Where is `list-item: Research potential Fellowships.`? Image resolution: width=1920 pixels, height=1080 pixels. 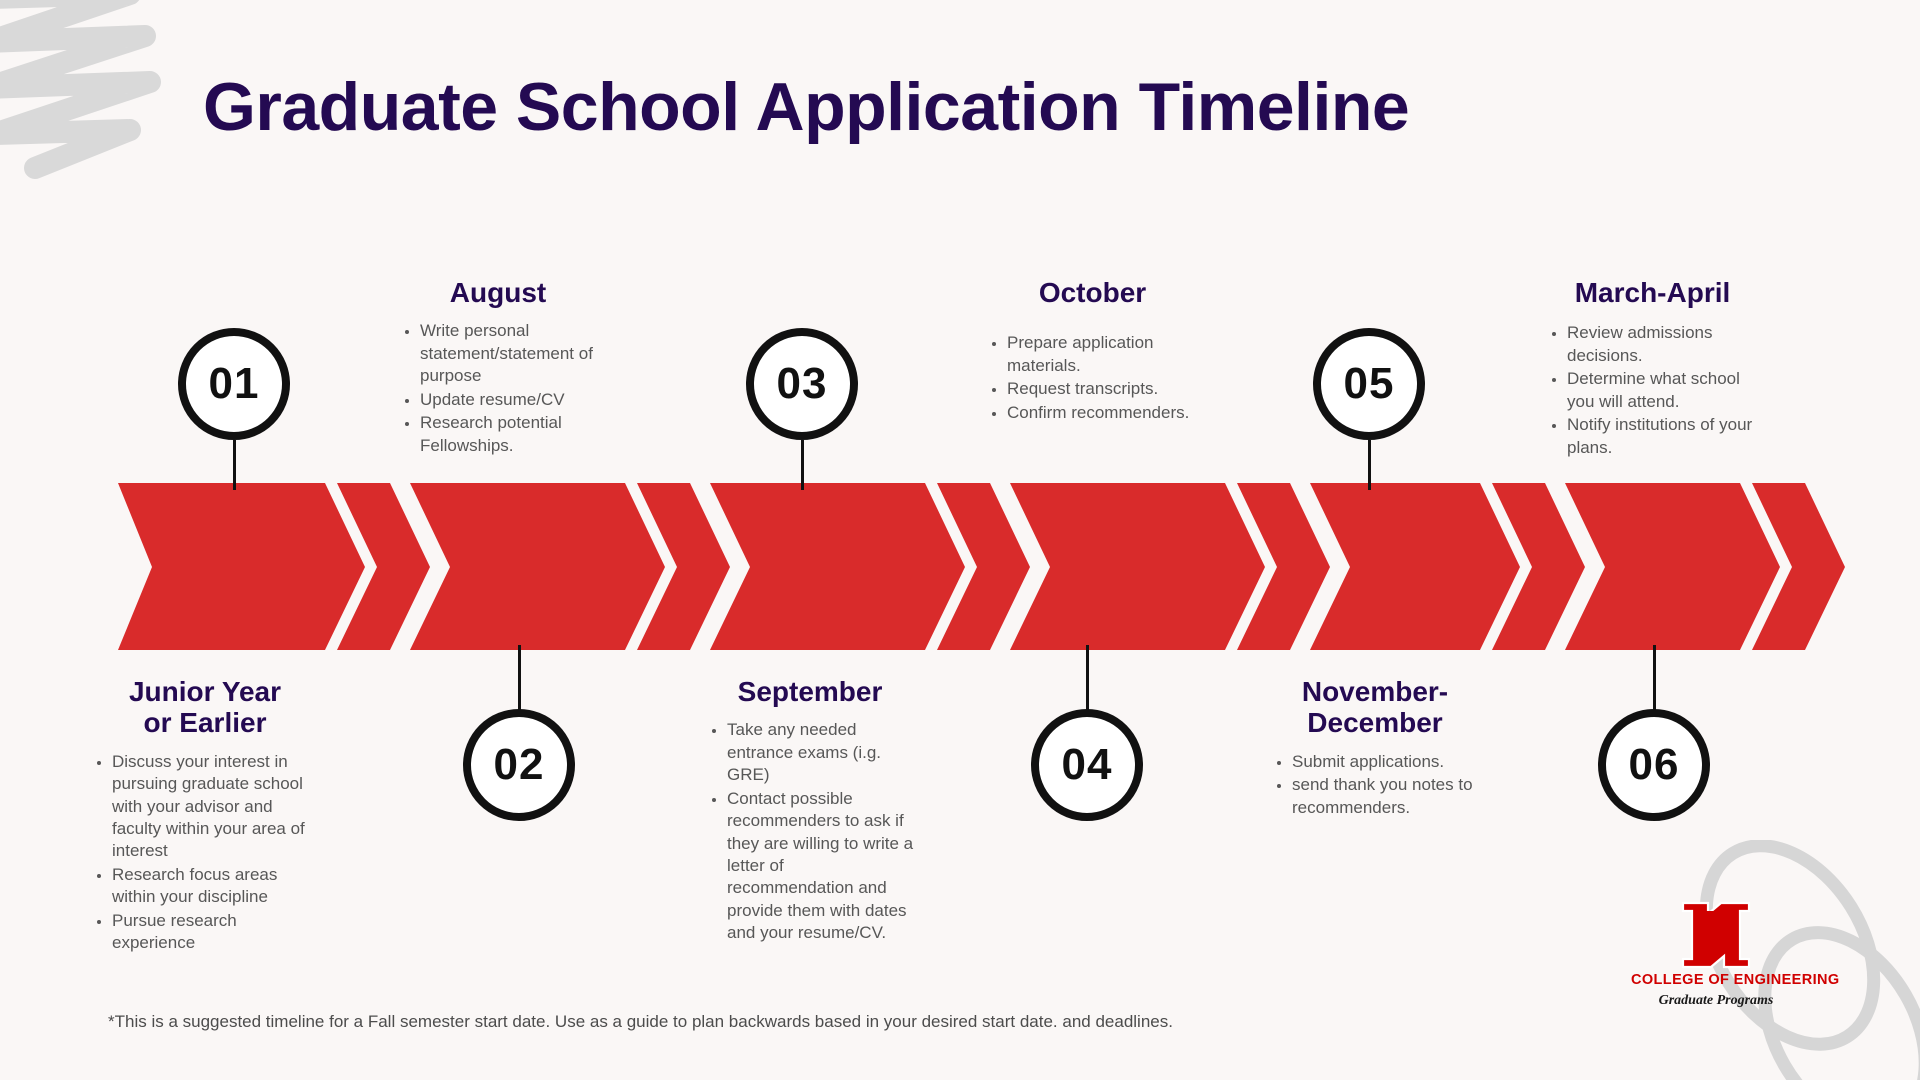 list-item: Research potential Fellowships. is located at coordinates (509, 434).